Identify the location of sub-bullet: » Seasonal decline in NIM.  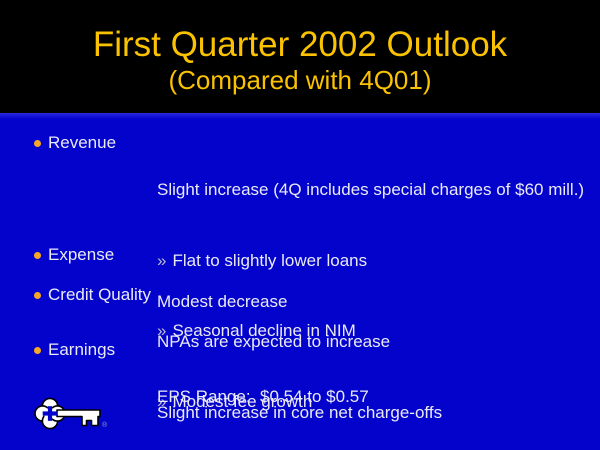
(372, 331).